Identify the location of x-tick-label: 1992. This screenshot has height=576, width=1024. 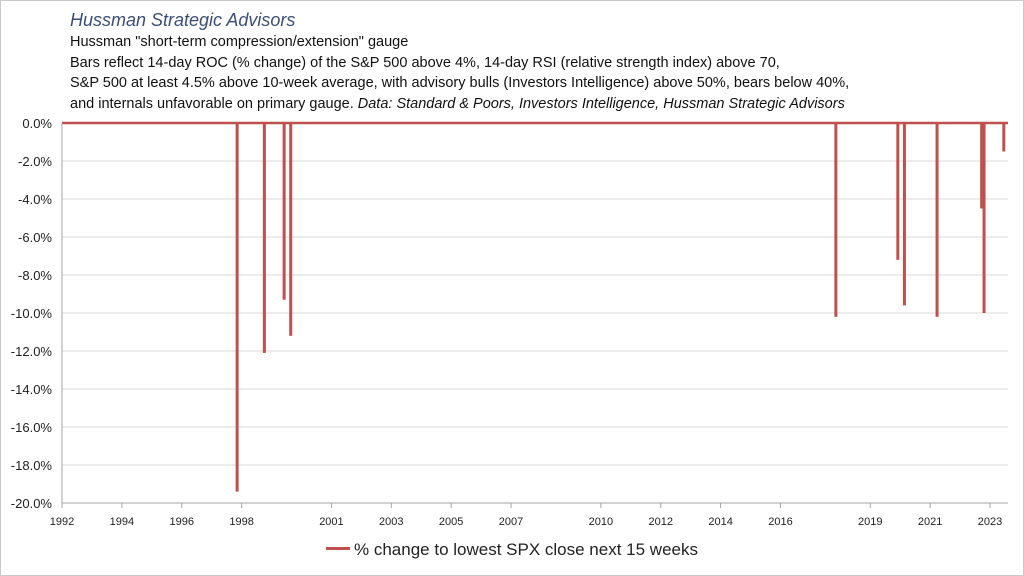
(62, 522).